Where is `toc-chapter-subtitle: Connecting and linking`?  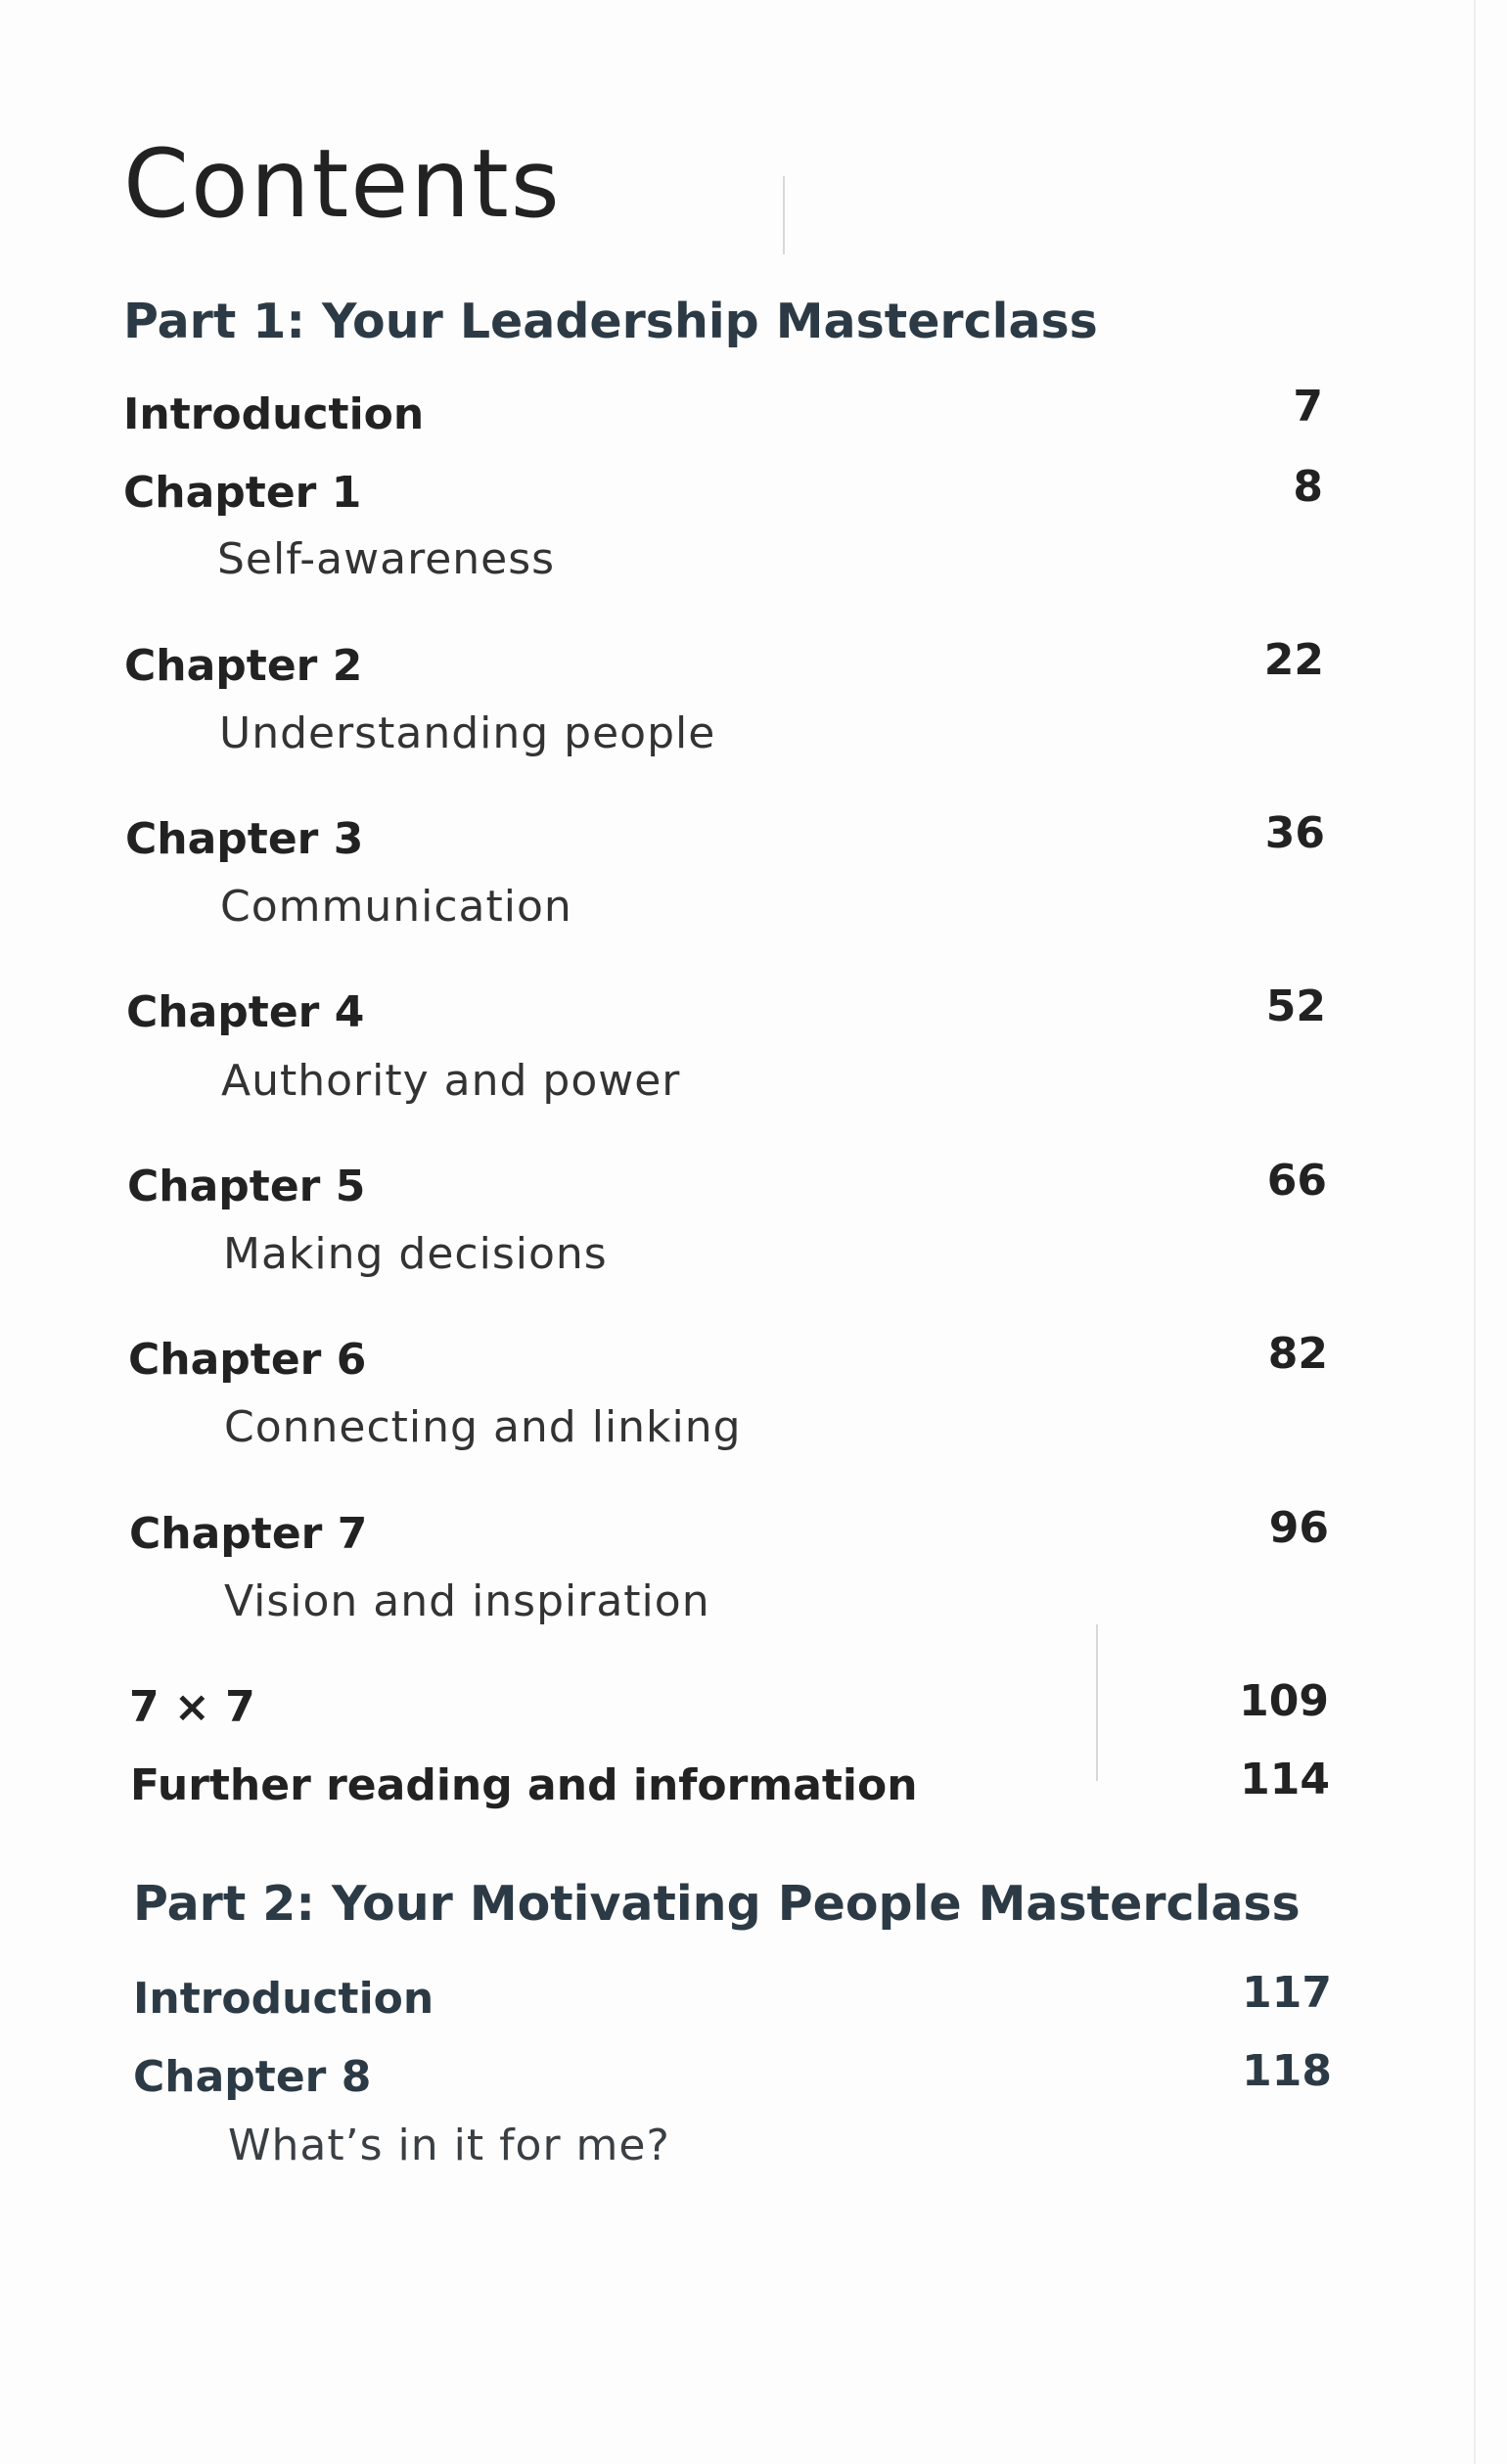
toc-chapter-subtitle: Connecting and linking is located at coordinates (483, 1427).